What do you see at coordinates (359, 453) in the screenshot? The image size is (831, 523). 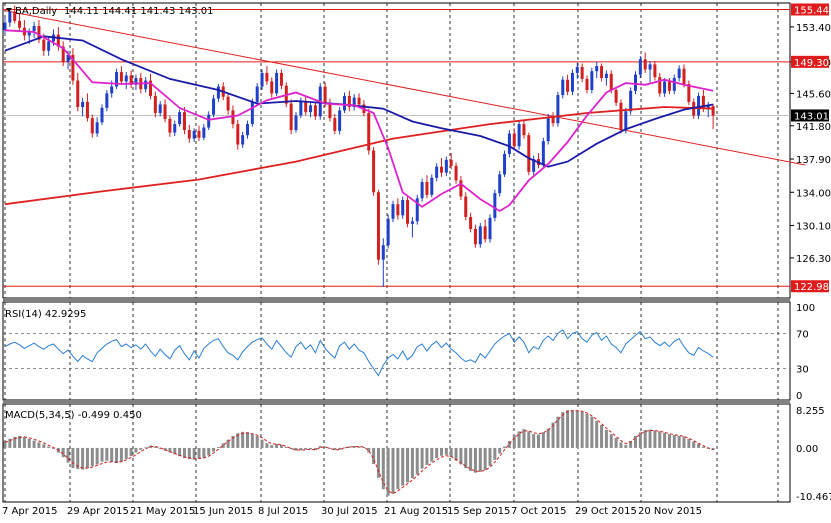 I see `macd-panel` at bounding box center [359, 453].